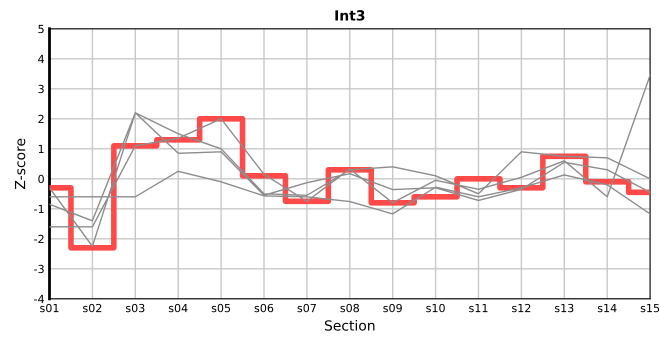  What do you see at coordinates (650, 308) in the screenshot?
I see `x-tick-label: s15` at bounding box center [650, 308].